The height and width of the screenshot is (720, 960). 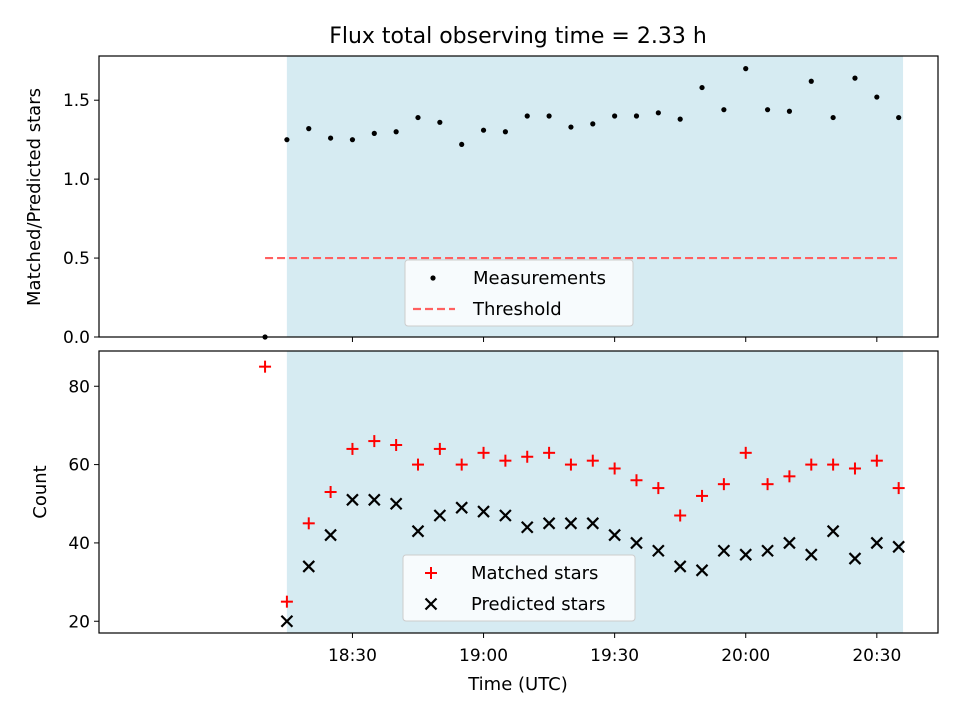 What do you see at coordinates (40, 491) in the screenshot?
I see `bottom-y-axis-label: Count` at bounding box center [40, 491].